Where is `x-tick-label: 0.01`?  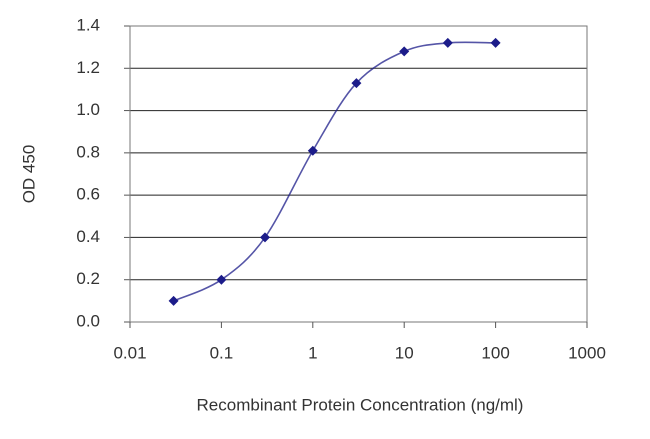 x-tick-label: 0.01 is located at coordinates (129, 352).